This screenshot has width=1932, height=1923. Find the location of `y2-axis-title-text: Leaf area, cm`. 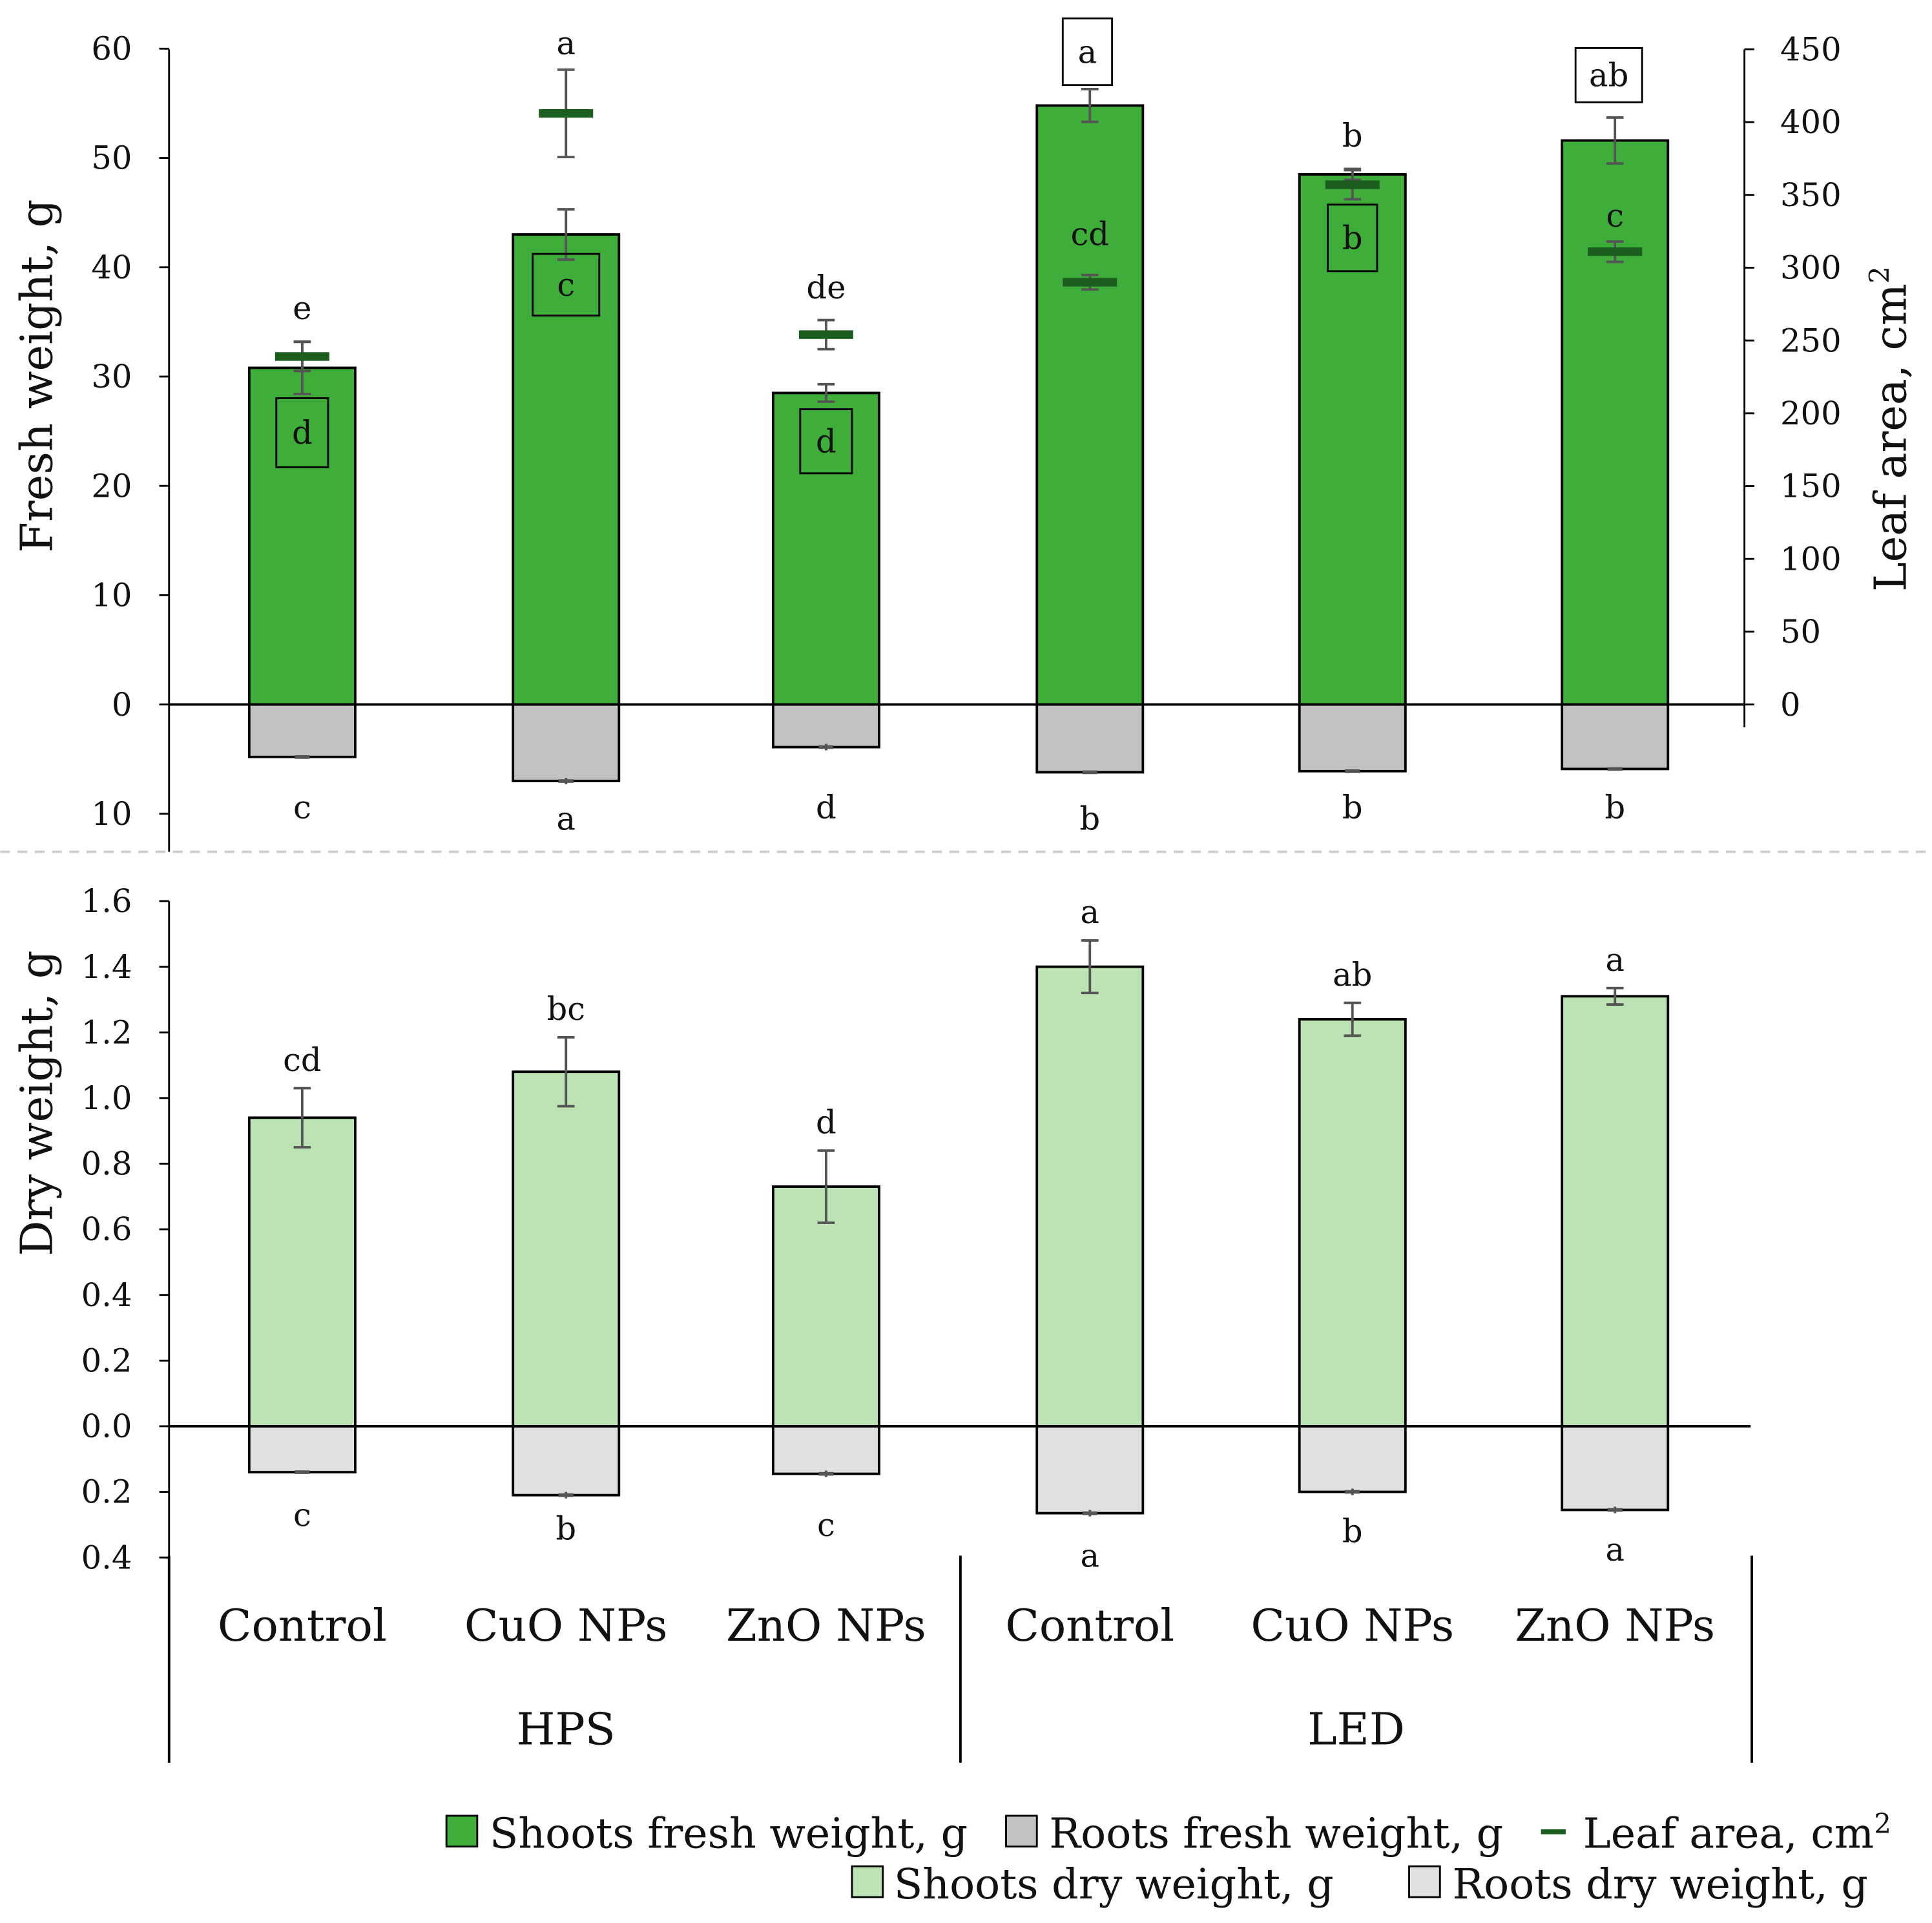

y2-axis-title-text: Leaf area, cm is located at coordinates (1891, 438).